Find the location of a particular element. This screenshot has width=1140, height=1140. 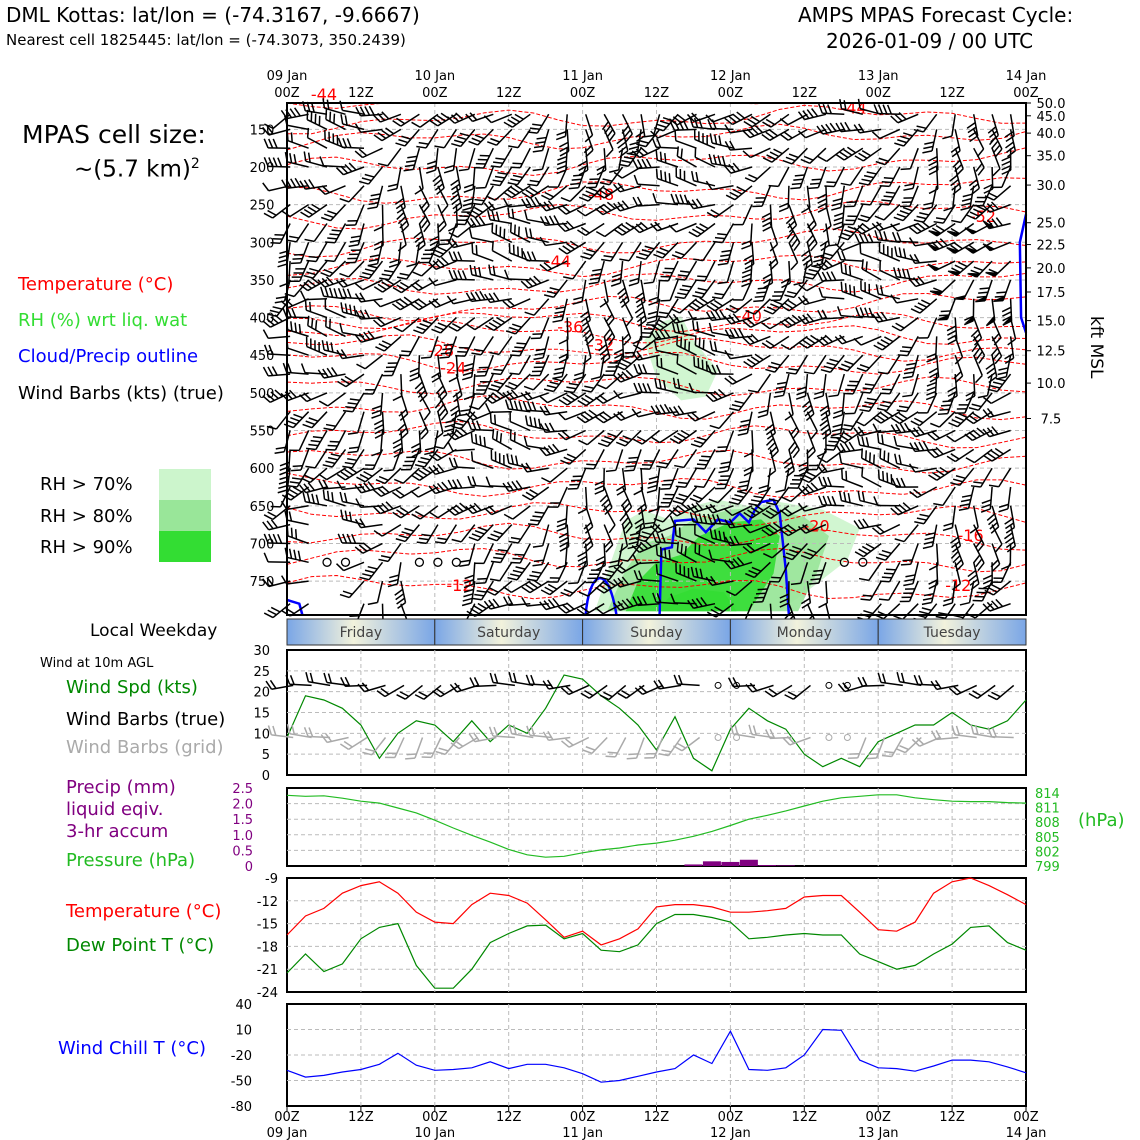

pressure-tick-label: 250 is located at coordinates (262, 206).